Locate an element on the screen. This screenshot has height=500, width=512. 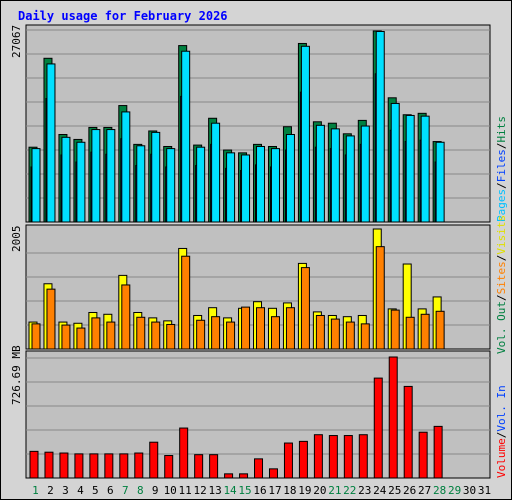
x-tick-day-4: 4 is located at coordinates (80, 490).